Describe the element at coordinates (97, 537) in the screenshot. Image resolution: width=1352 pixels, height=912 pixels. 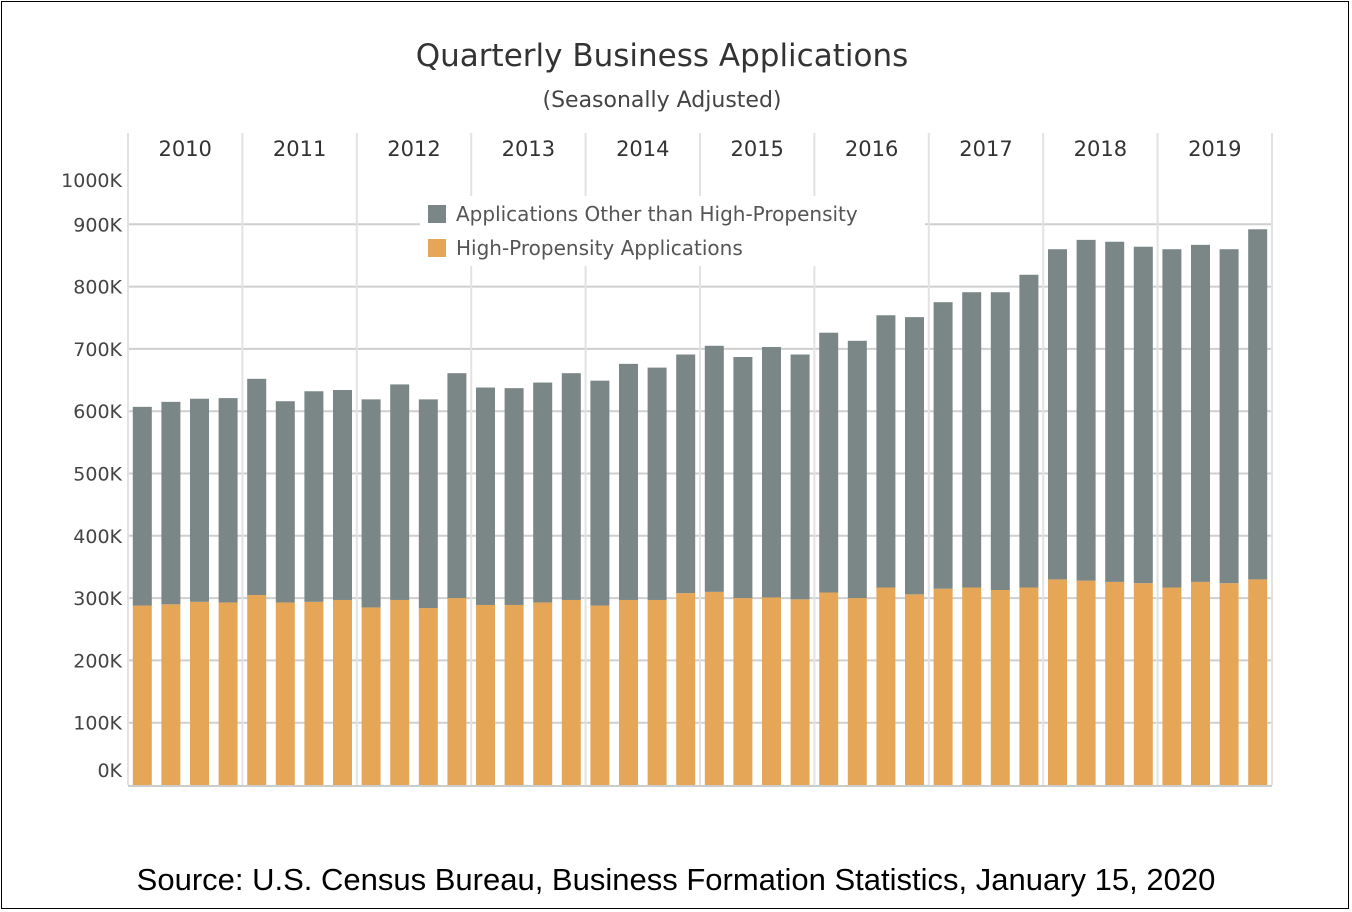
I see `y-tick-label: 400K` at that location.